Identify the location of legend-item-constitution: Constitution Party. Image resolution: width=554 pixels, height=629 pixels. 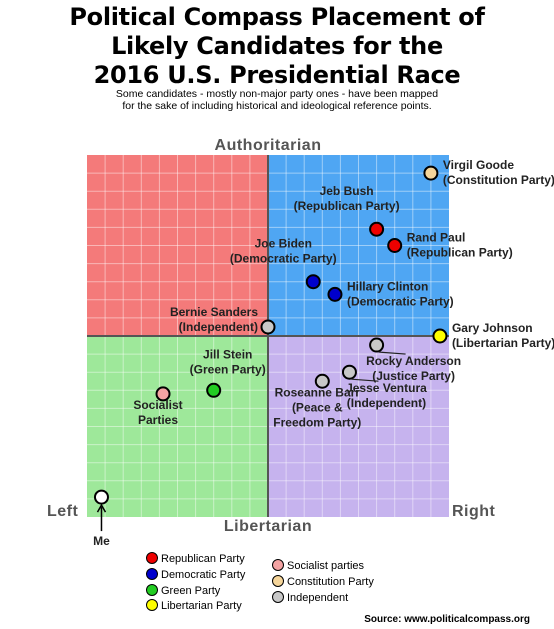
(323, 582).